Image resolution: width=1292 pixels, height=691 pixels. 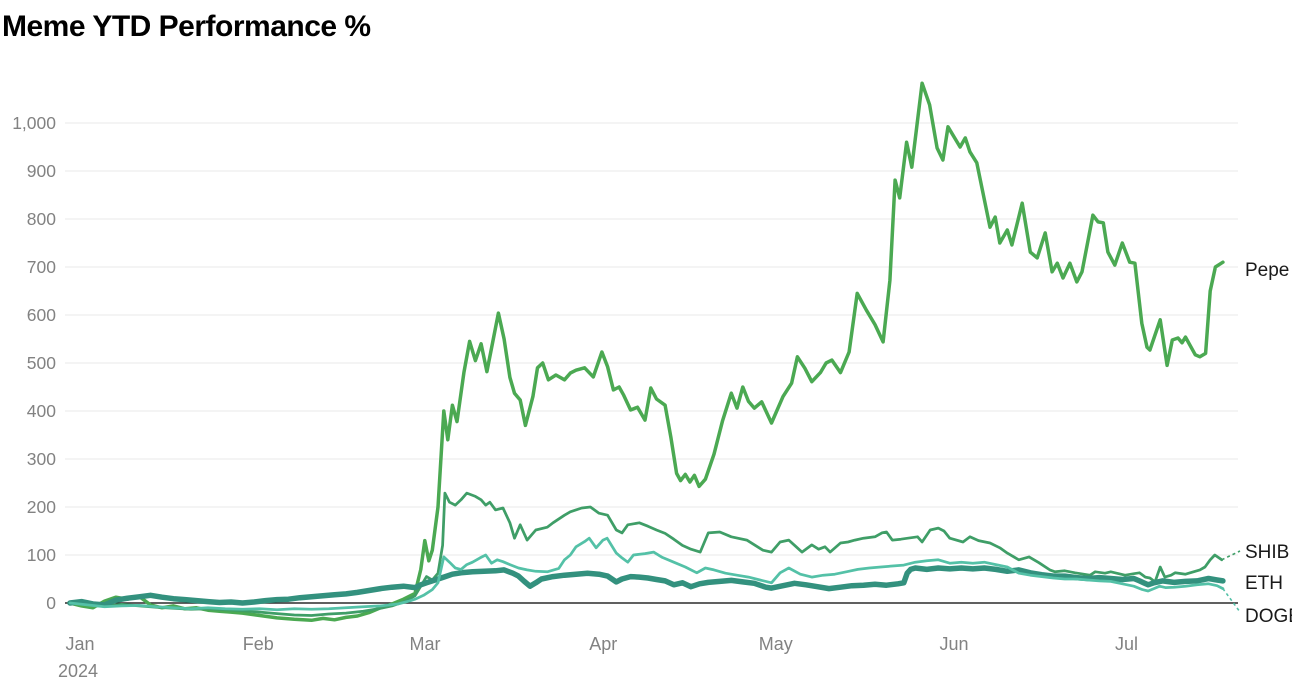 I want to click on x-tick-label-jun: Jun, so click(x=953, y=644).